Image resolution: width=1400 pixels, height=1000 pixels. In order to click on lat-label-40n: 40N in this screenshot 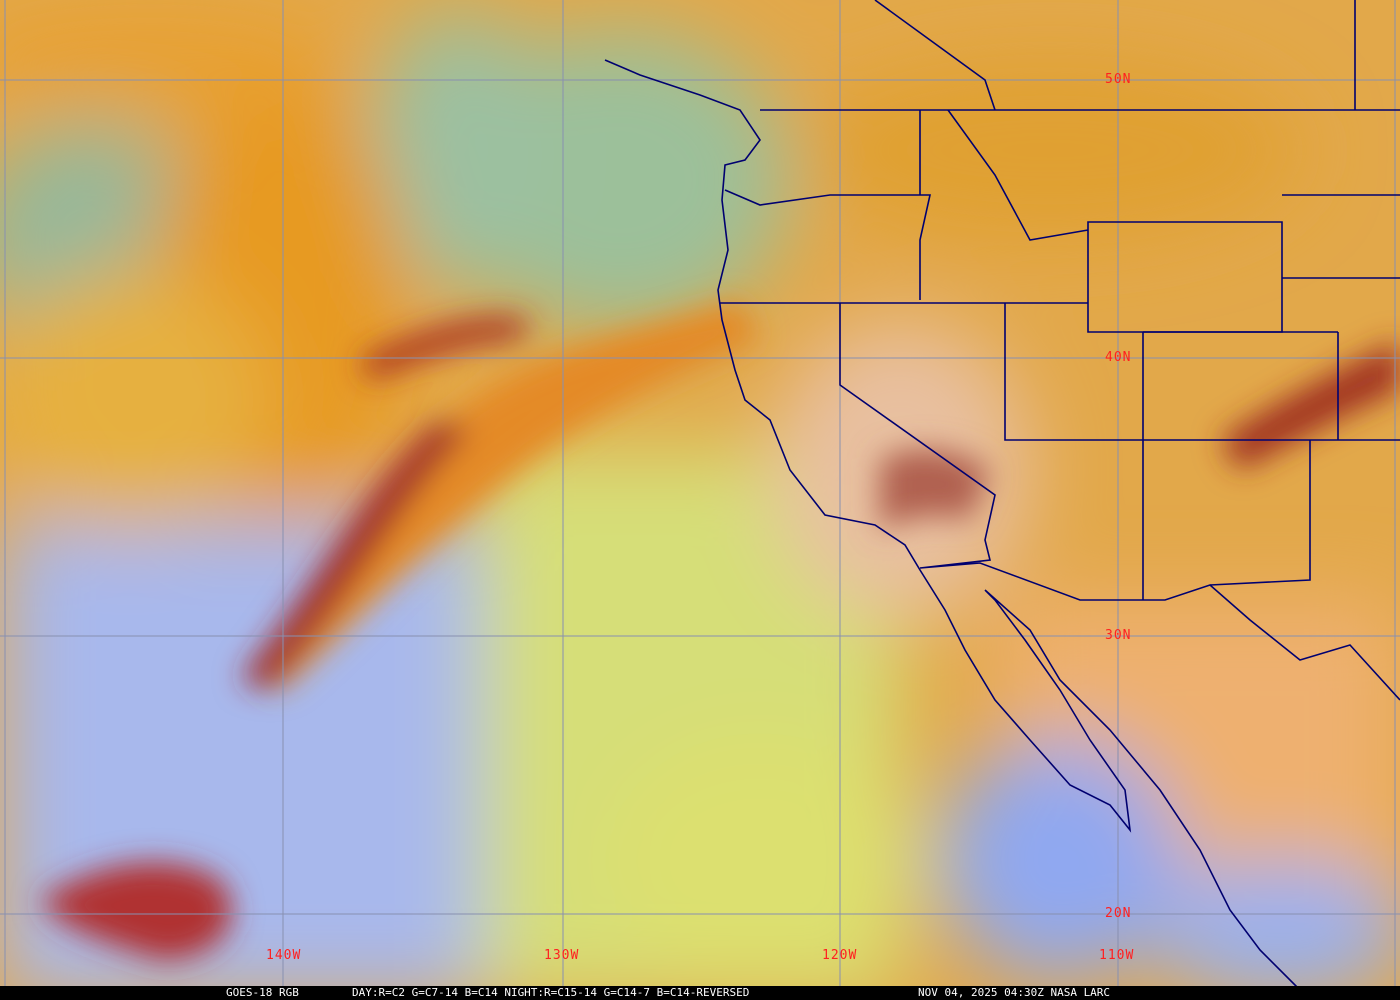, I will do `click(1118, 357)`.